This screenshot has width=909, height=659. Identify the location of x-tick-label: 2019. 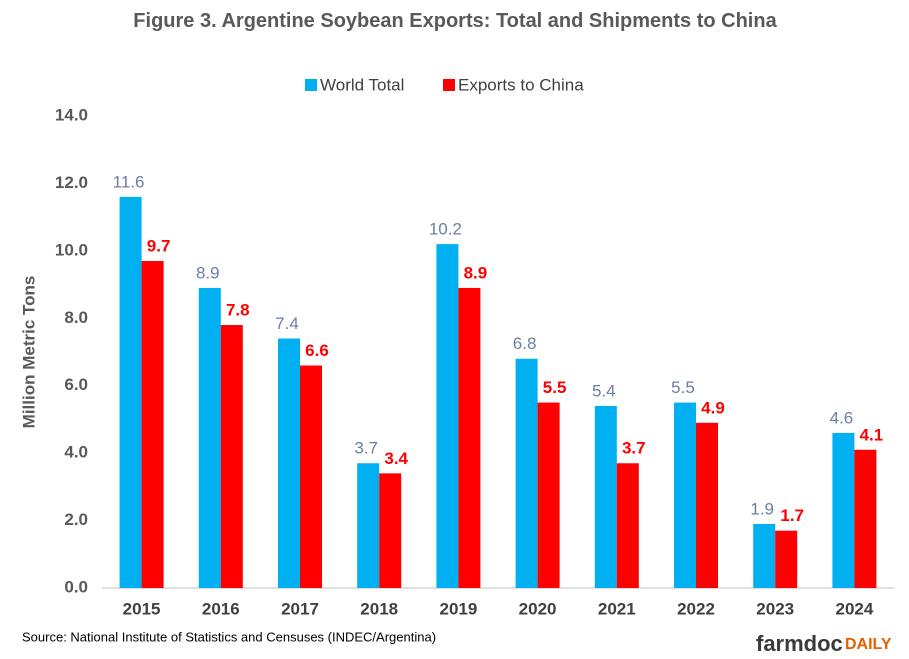
(458, 608).